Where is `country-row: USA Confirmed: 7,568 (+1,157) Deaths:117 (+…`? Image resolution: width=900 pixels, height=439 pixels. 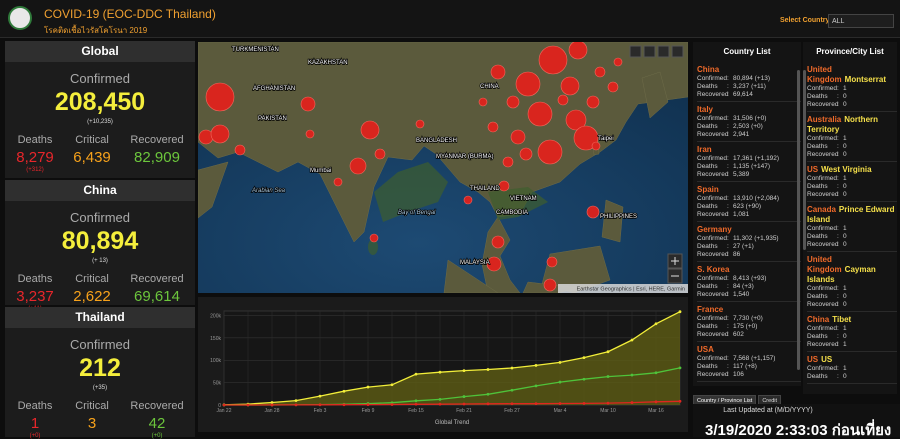 country-row: USA Confirmed: 7,568 (+1,157) Deaths:117 (+… is located at coordinates (749, 362).